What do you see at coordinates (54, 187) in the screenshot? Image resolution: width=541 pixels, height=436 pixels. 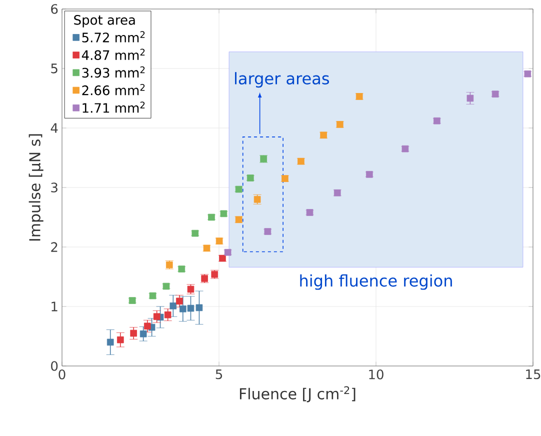 I see `y-tick-label: 3` at bounding box center [54, 187].